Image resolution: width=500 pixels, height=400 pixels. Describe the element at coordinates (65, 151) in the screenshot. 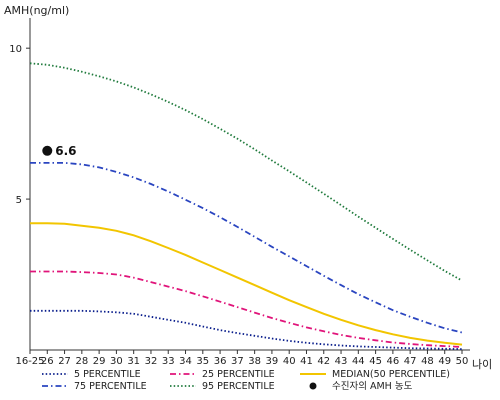

I see `patient-amh-value-label: 6.6` at that location.